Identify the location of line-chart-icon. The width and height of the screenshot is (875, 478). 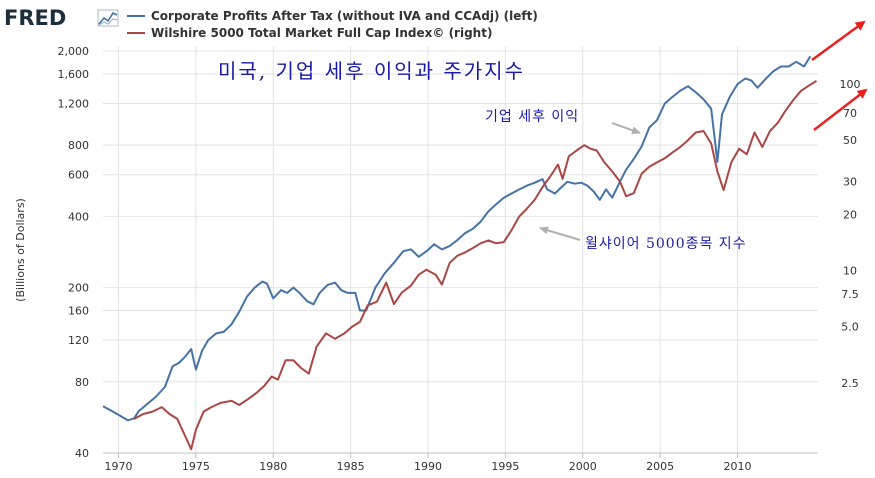
(108, 18).